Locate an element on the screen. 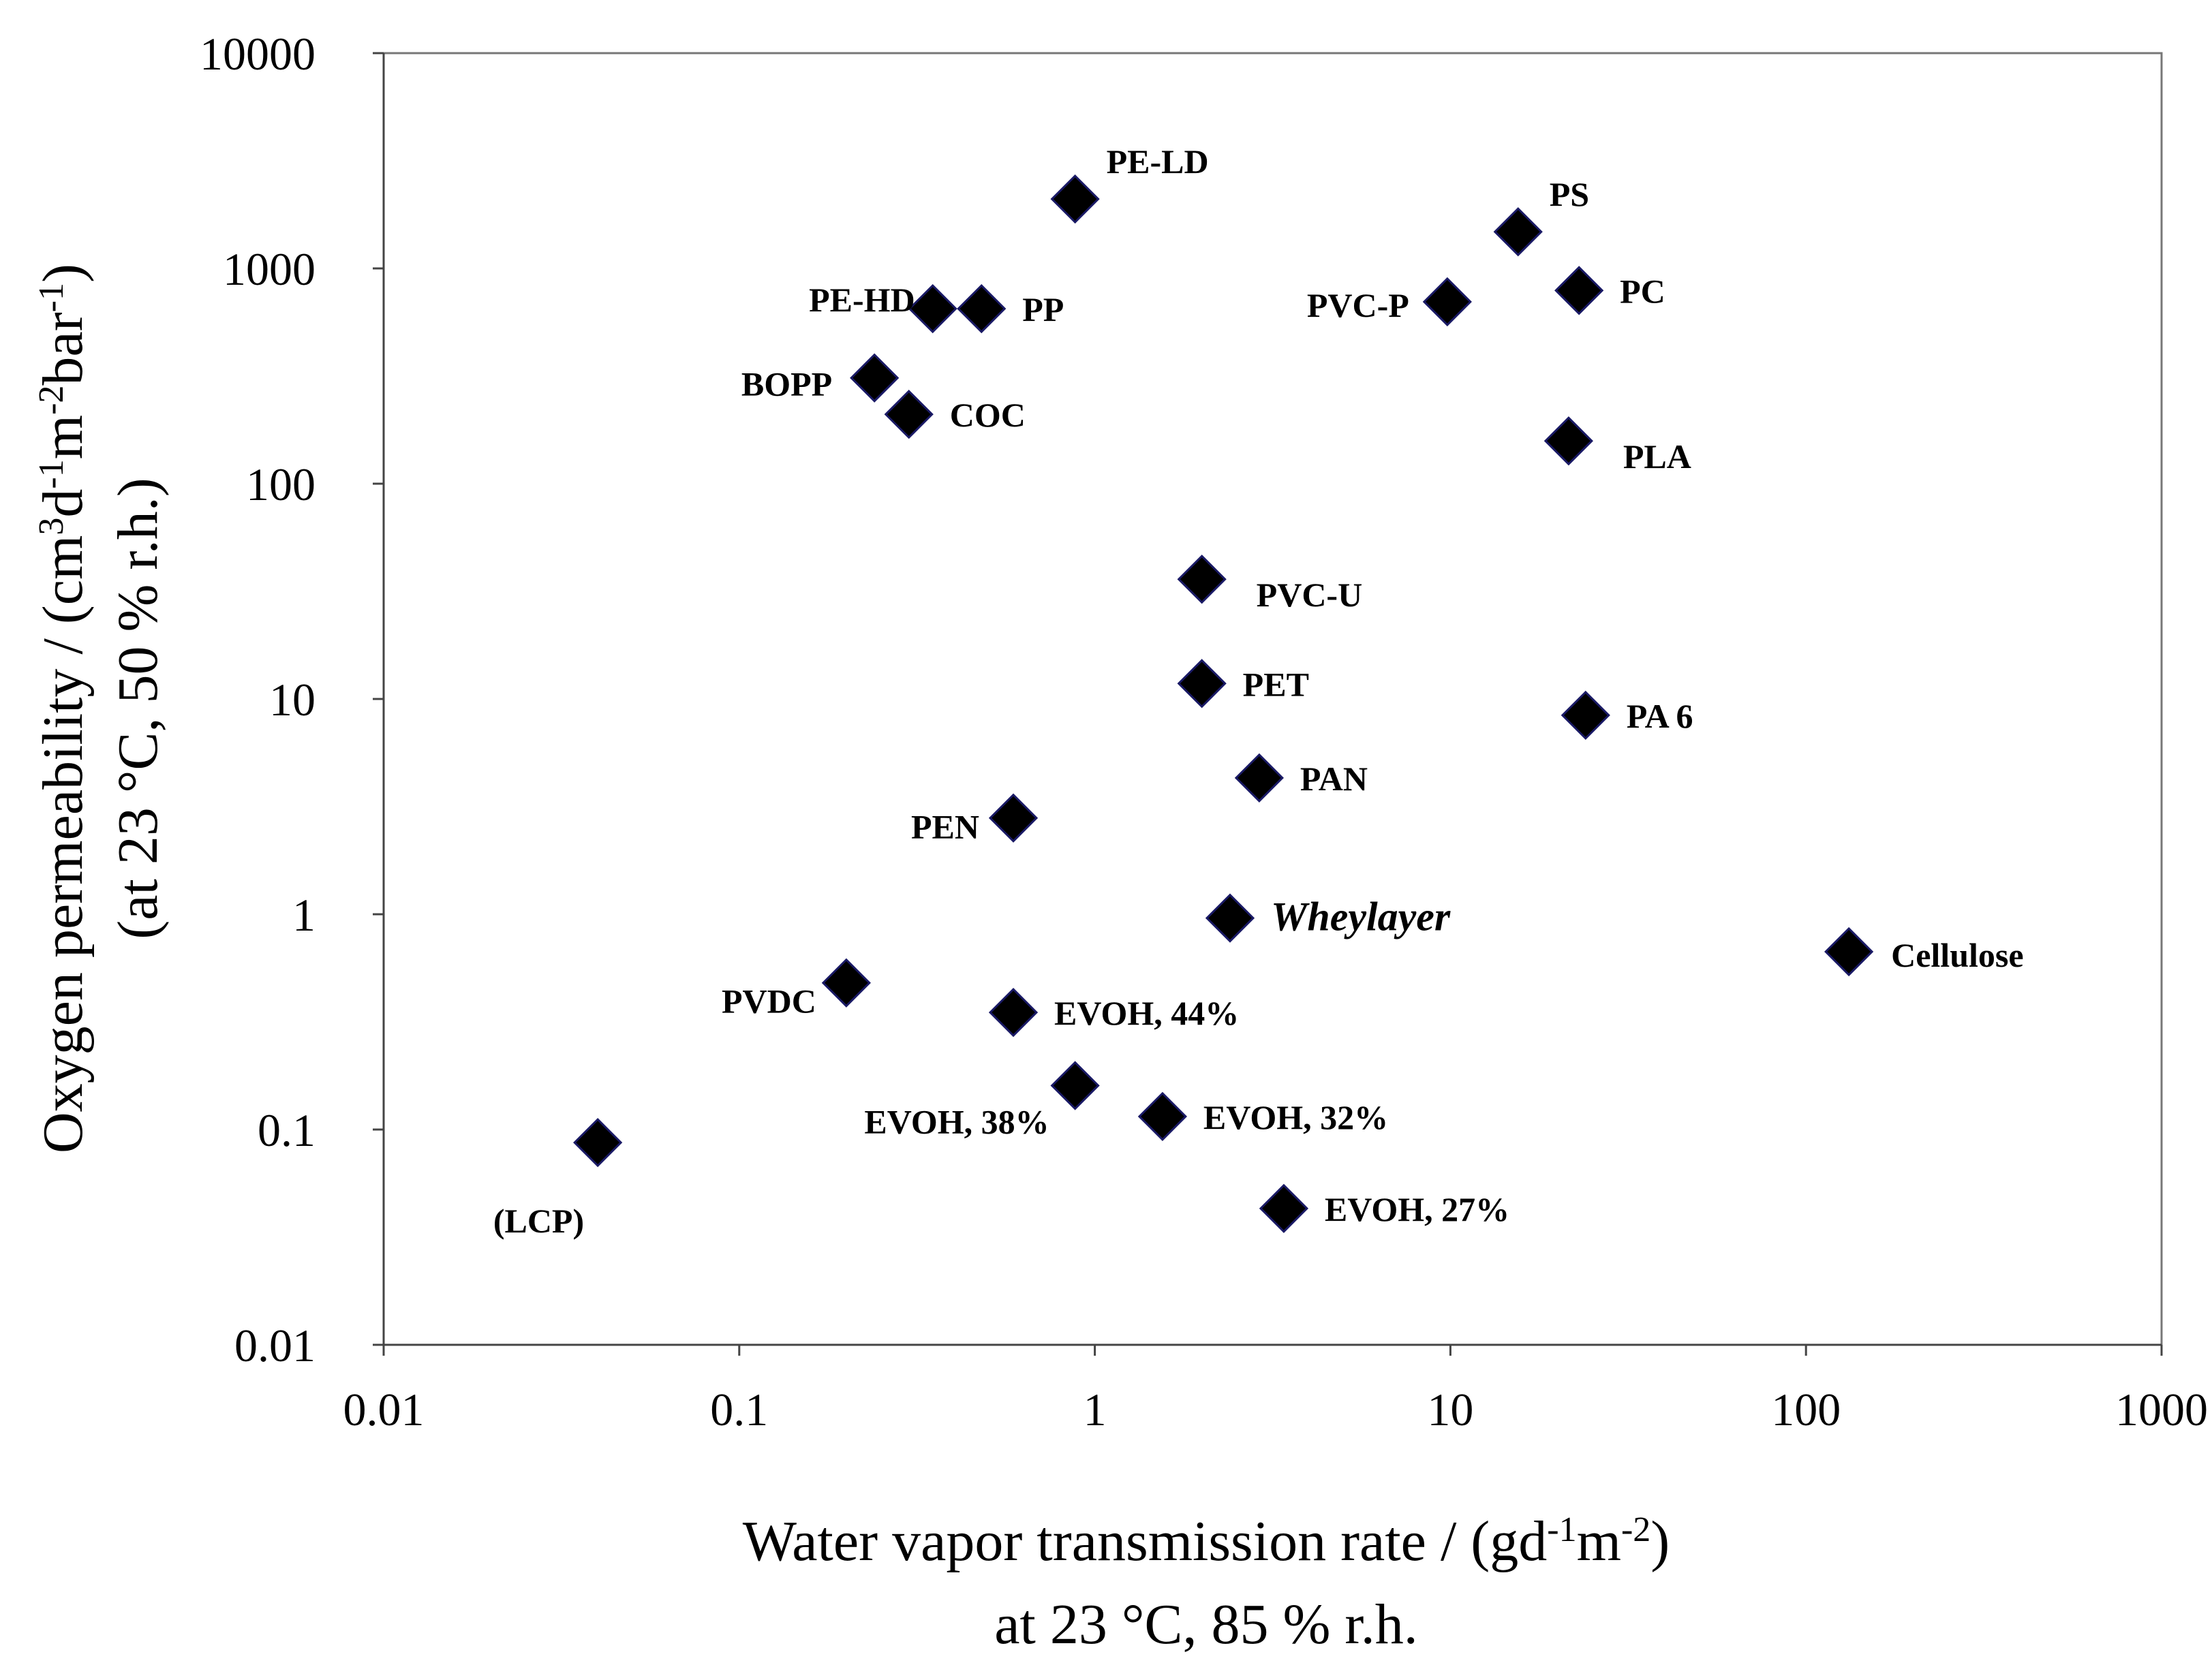  data-point-label: PVDC is located at coordinates (769, 1001).